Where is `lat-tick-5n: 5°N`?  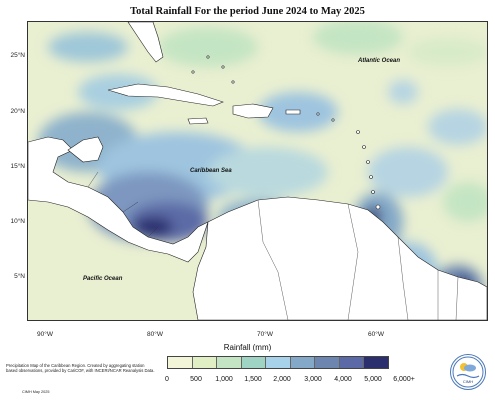 lat-tick-5n: 5°N is located at coordinates (19, 276).